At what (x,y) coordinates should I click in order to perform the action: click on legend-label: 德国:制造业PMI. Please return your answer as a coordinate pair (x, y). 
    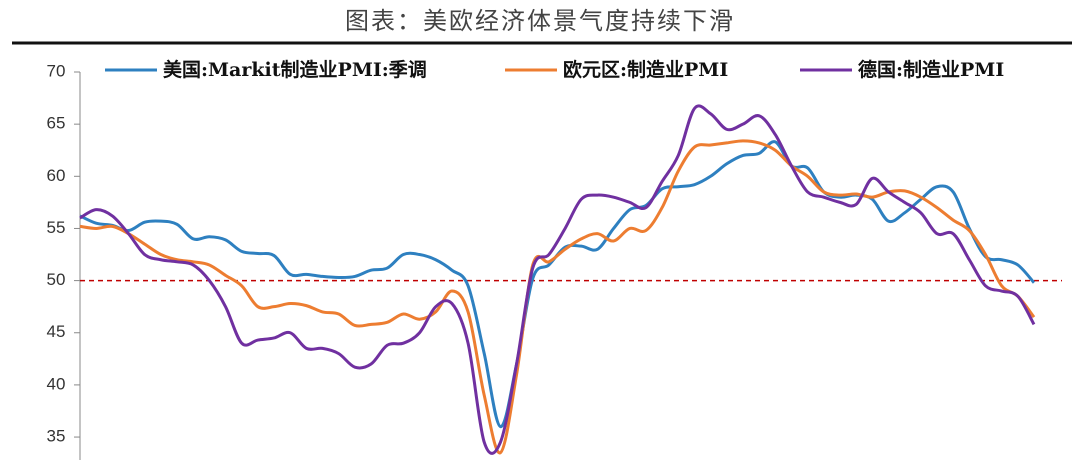
    Looking at the image, I should click on (931, 69).